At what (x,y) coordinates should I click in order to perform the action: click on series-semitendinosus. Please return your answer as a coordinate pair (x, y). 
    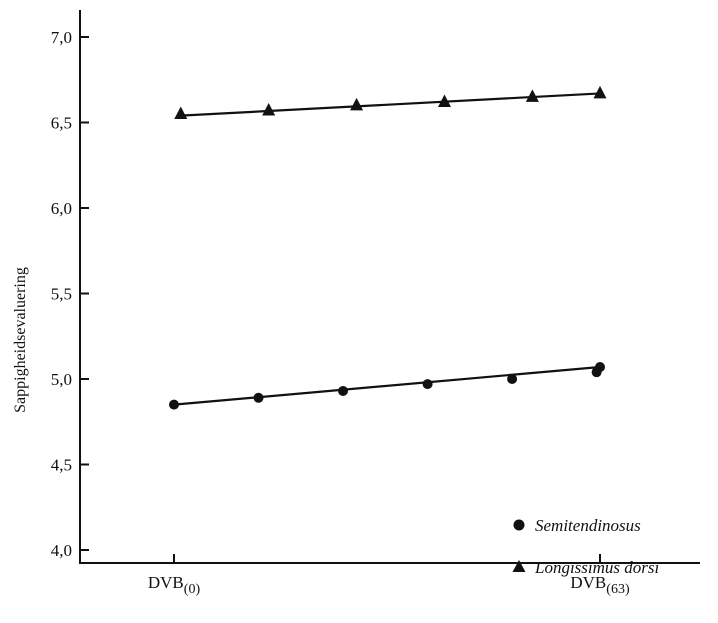
    Looking at the image, I should click on (387, 386).